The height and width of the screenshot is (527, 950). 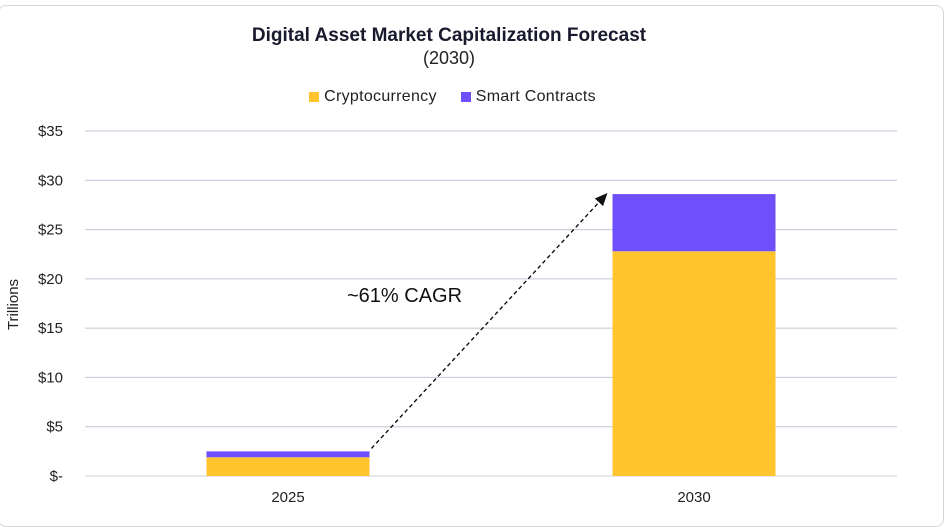 What do you see at coordinates (693, 497) in the screenshot?
I see `x-tick-label: 2030` at bounding box center [693, 497].